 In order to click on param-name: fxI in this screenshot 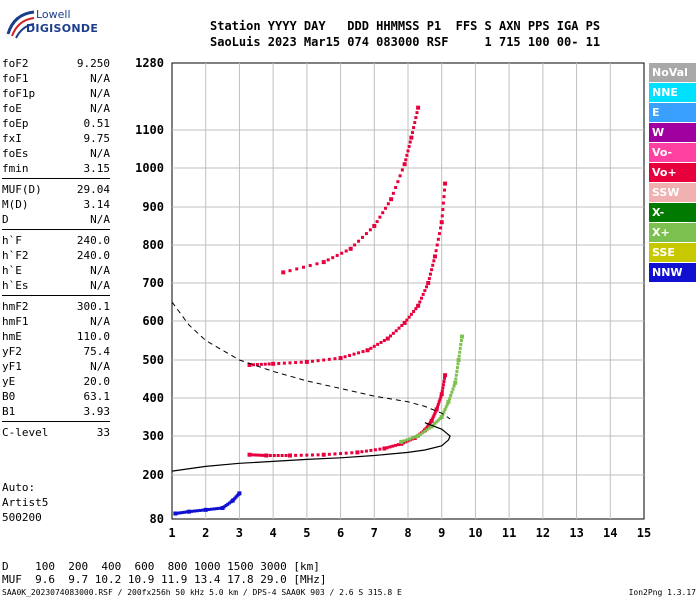, I will do `click(12, 138)`.